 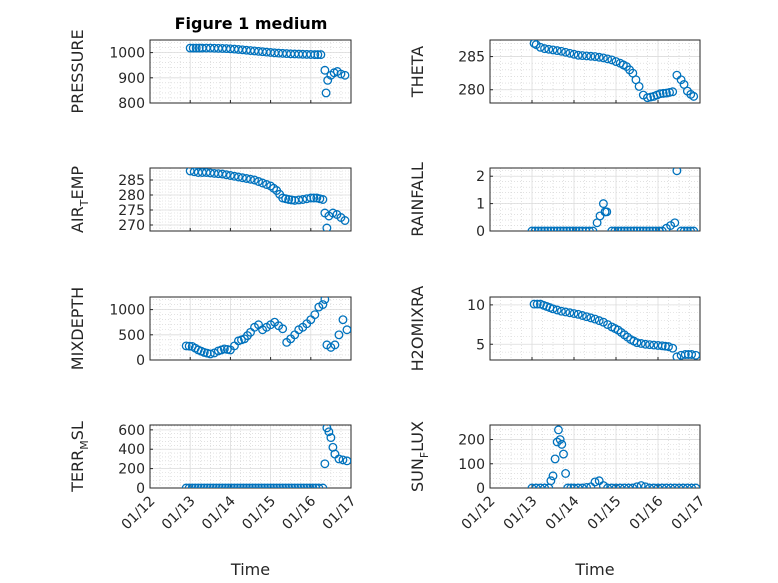 I want to click on y-axis-label: THETA, so click(x=417, y=72).